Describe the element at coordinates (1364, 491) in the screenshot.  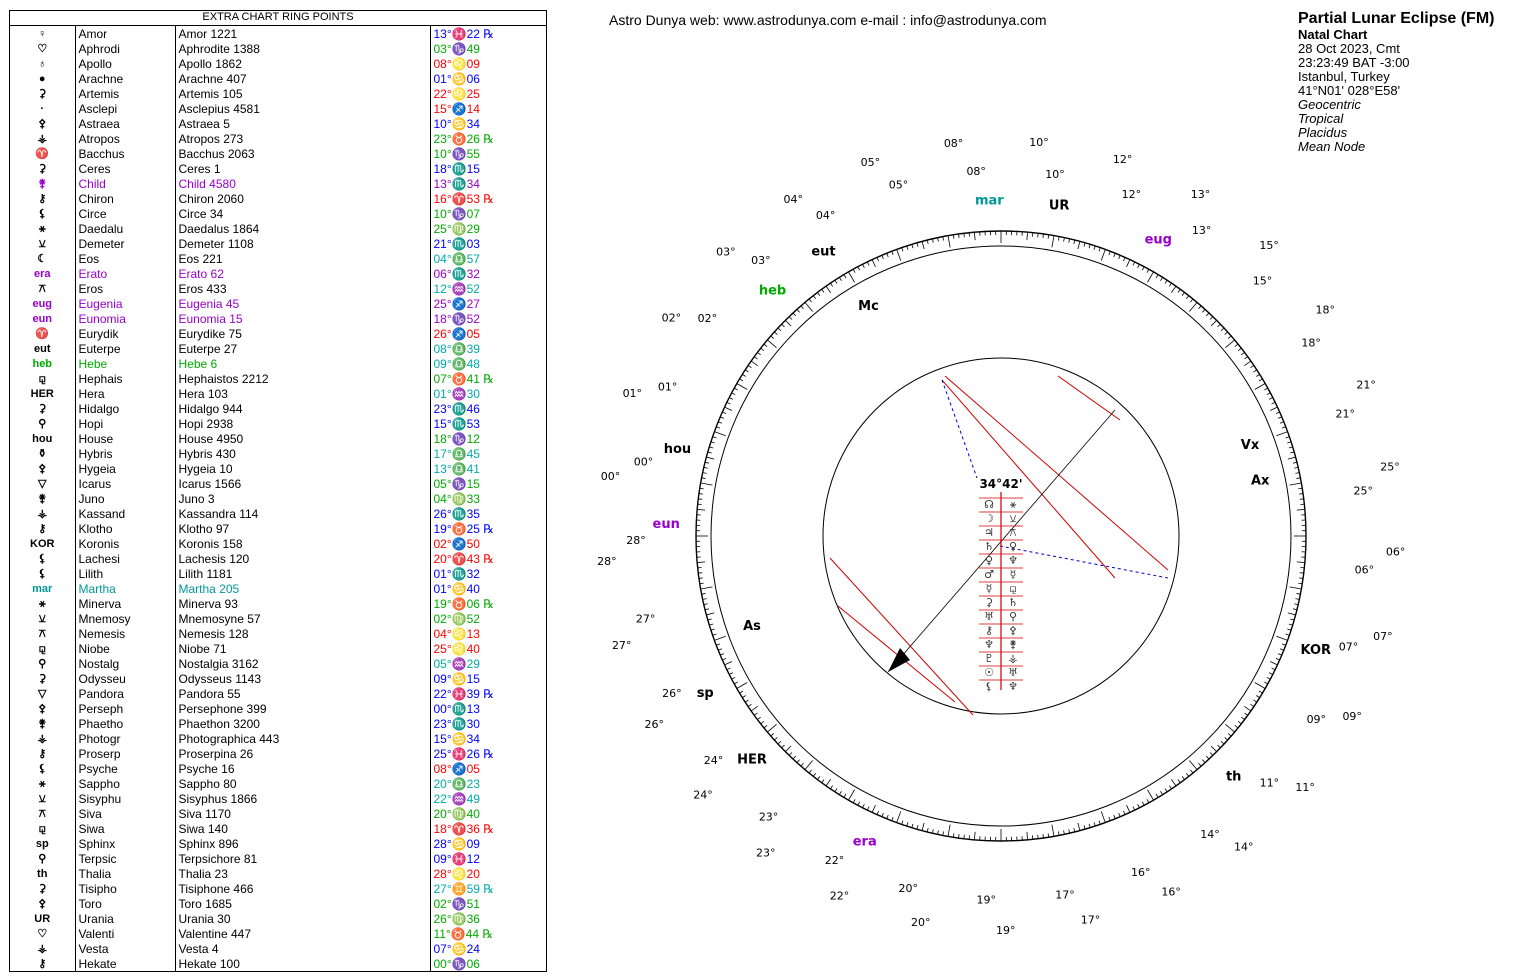
I see `wheel-degree-label: 25°` at that location.